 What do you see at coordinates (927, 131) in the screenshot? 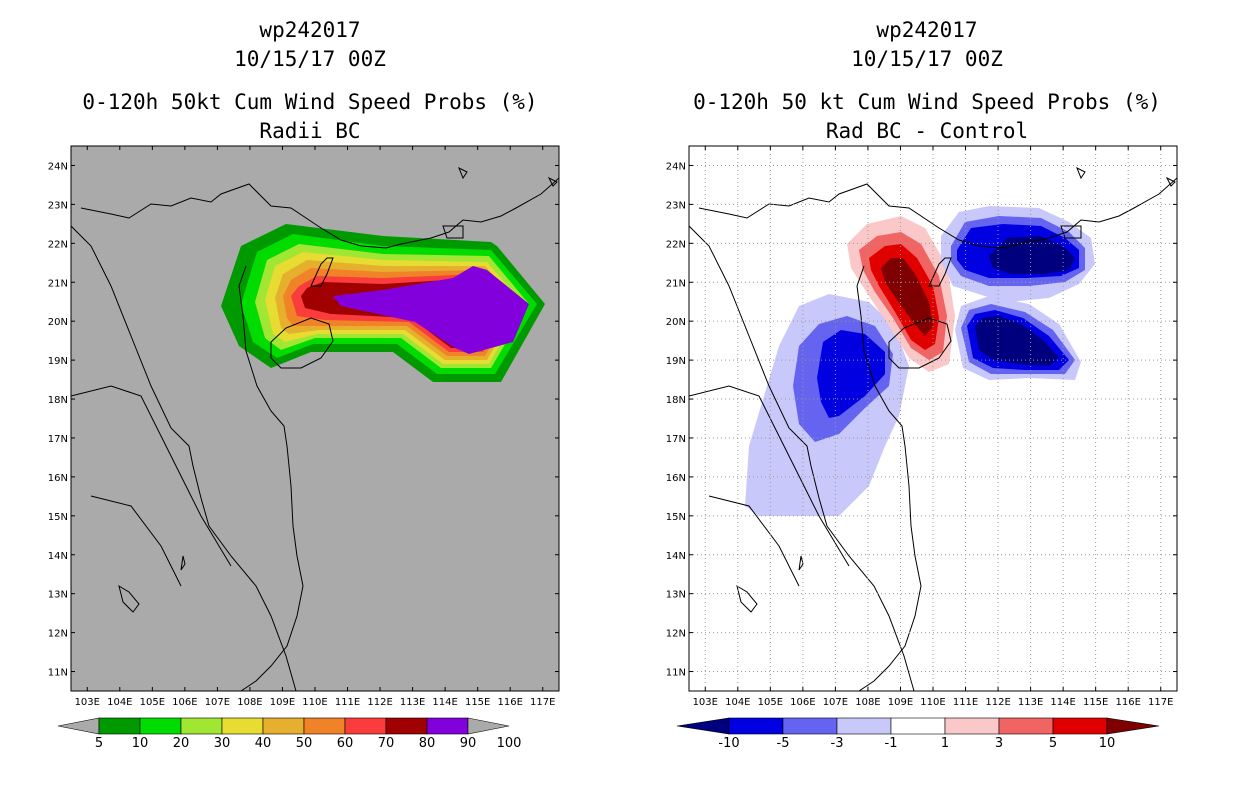
I see `right-title-line-4: Rad BC - Control` at bounding box center [927, 131].